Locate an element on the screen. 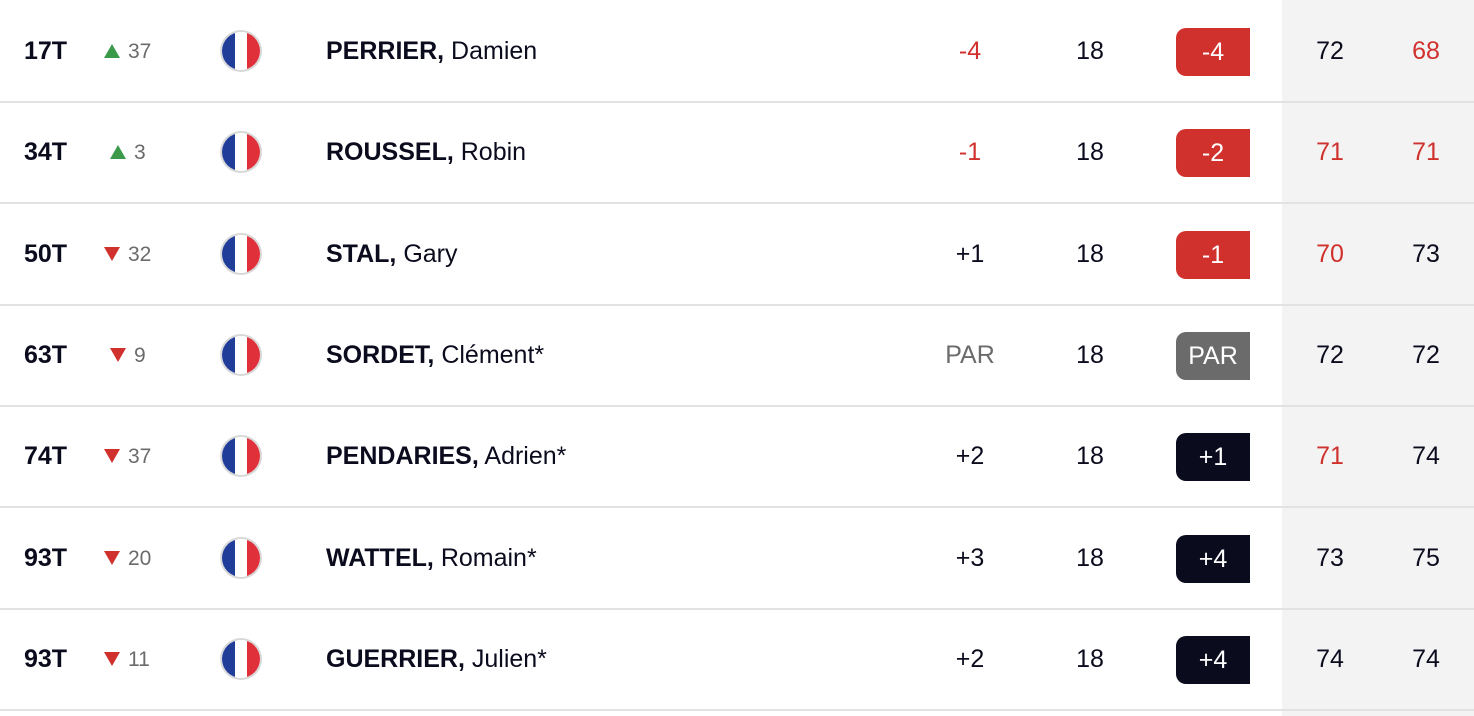  player-name: STAL, Gary is located at coordinates (392, 254).